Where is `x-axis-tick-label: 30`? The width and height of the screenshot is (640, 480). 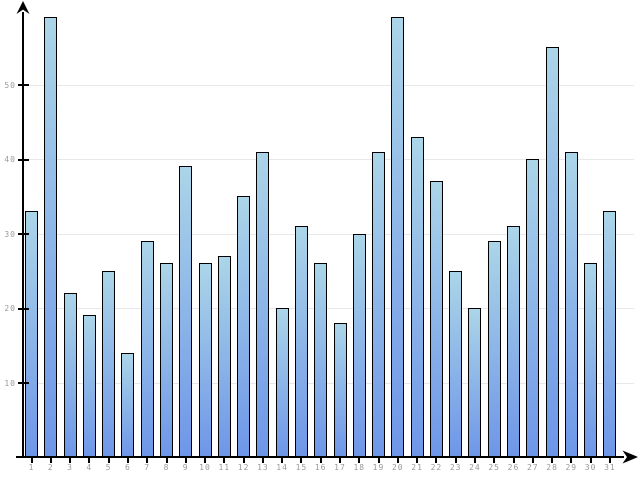
x-axis-tick-label: 30 is located at coordinates (590, 467).